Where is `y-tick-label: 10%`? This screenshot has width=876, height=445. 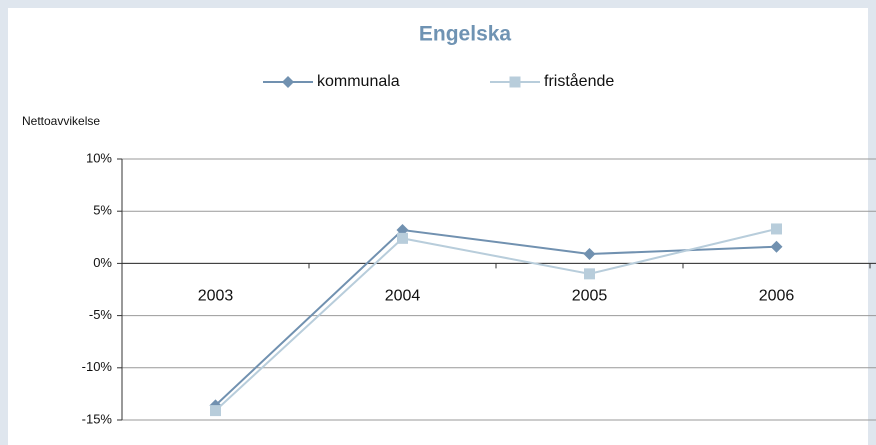
y-tick-label: 10% is located at coordinates (99, 157).